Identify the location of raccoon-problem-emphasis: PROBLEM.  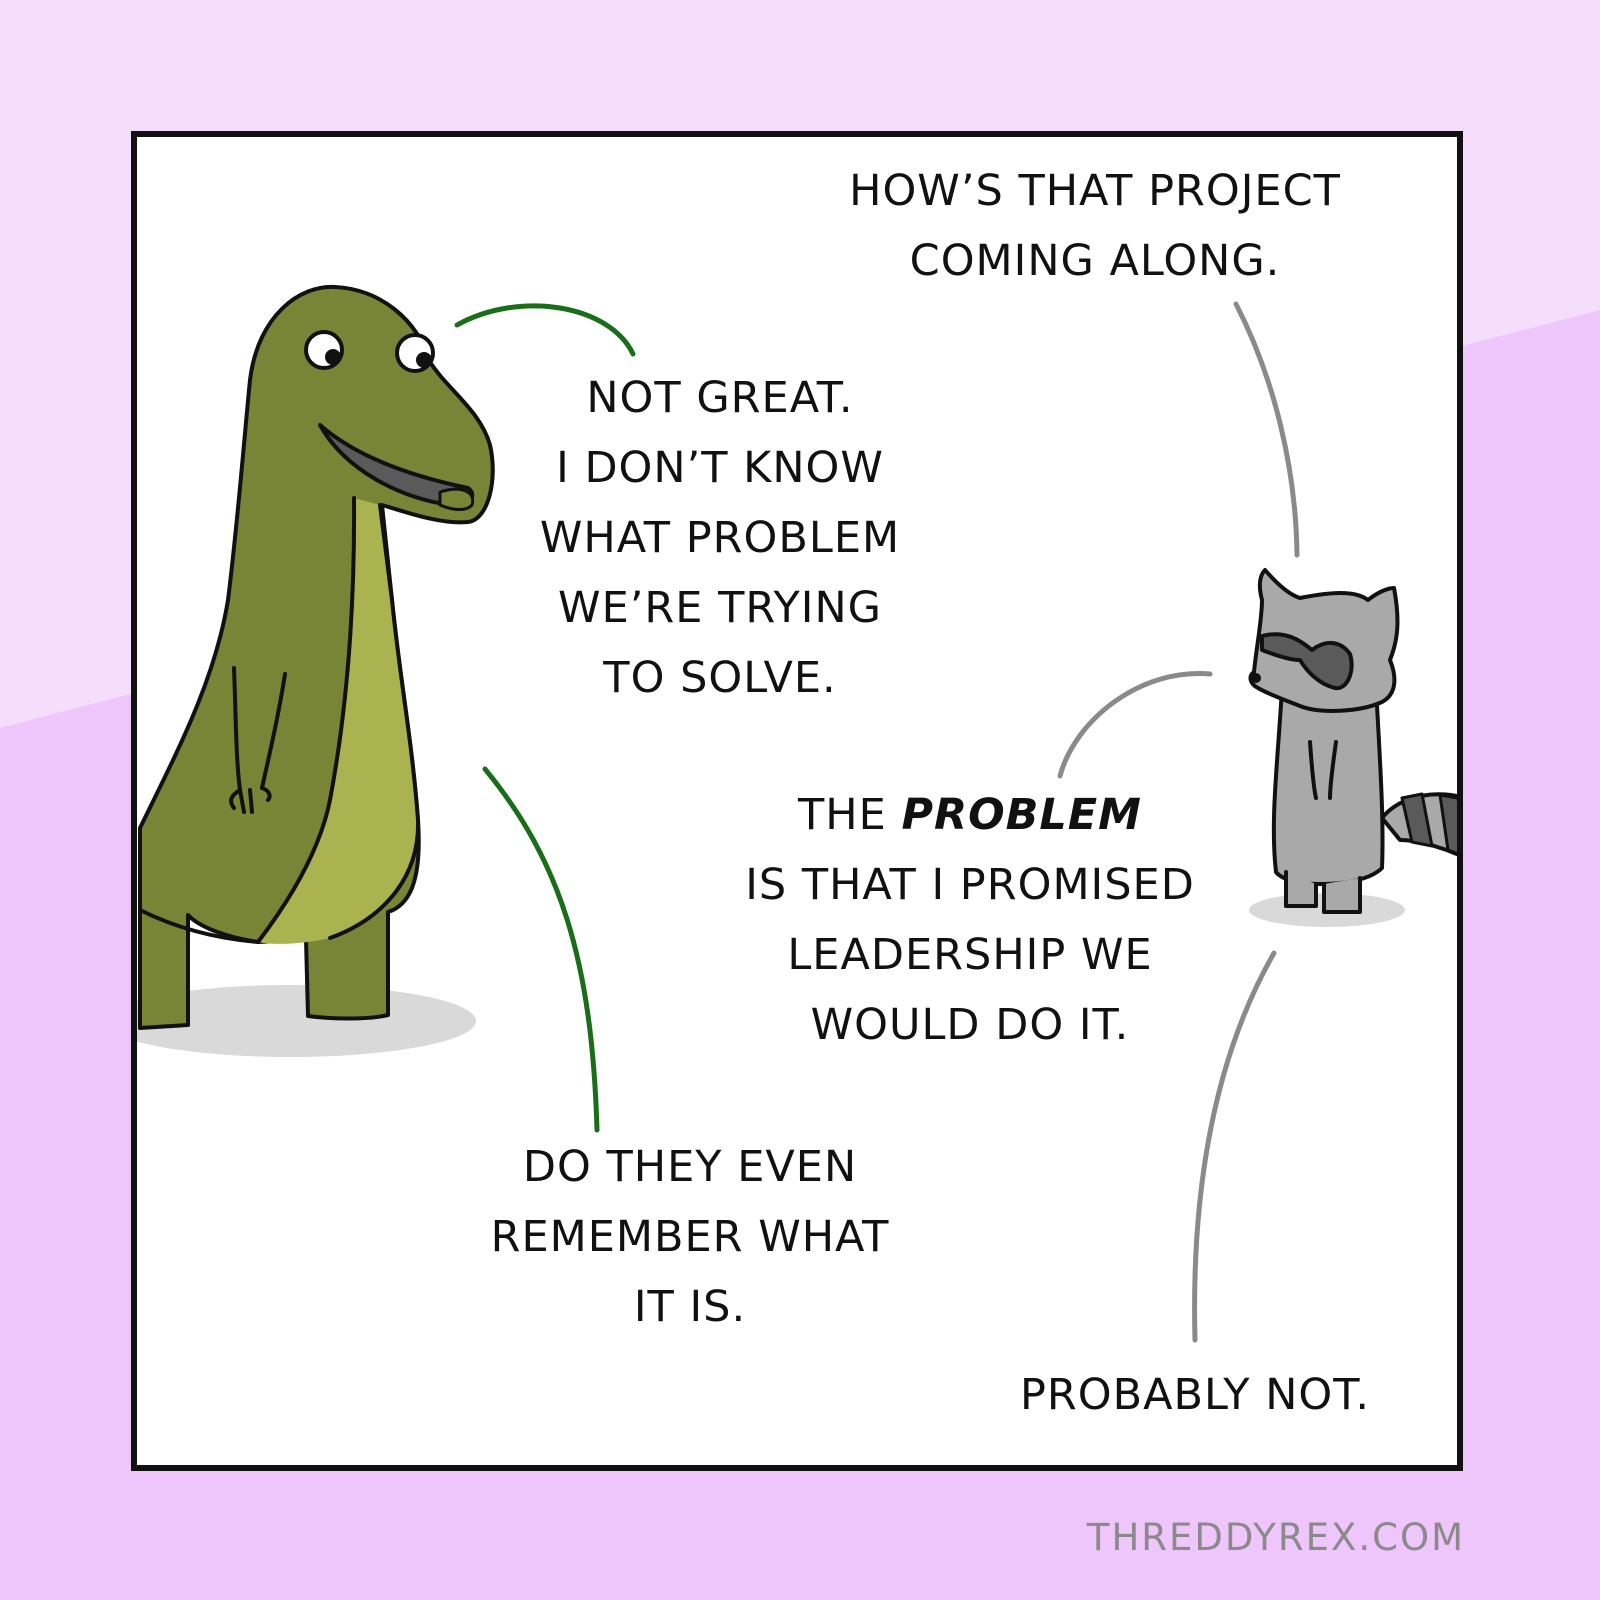
(1021, 815).